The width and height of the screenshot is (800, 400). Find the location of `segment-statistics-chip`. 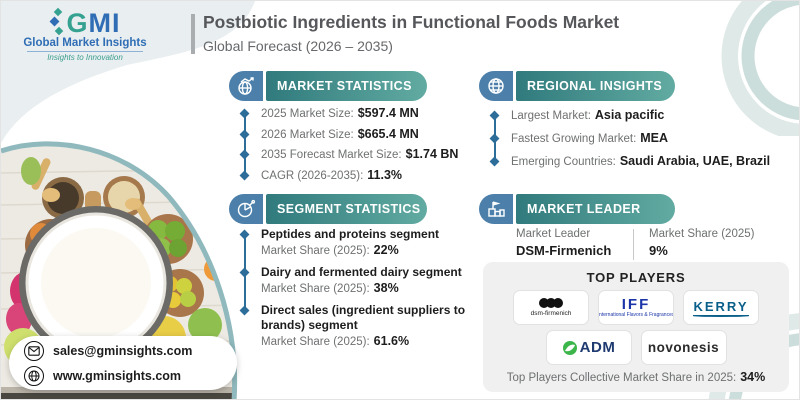

segment-statistics-chip is located at coordinates (246, 209).